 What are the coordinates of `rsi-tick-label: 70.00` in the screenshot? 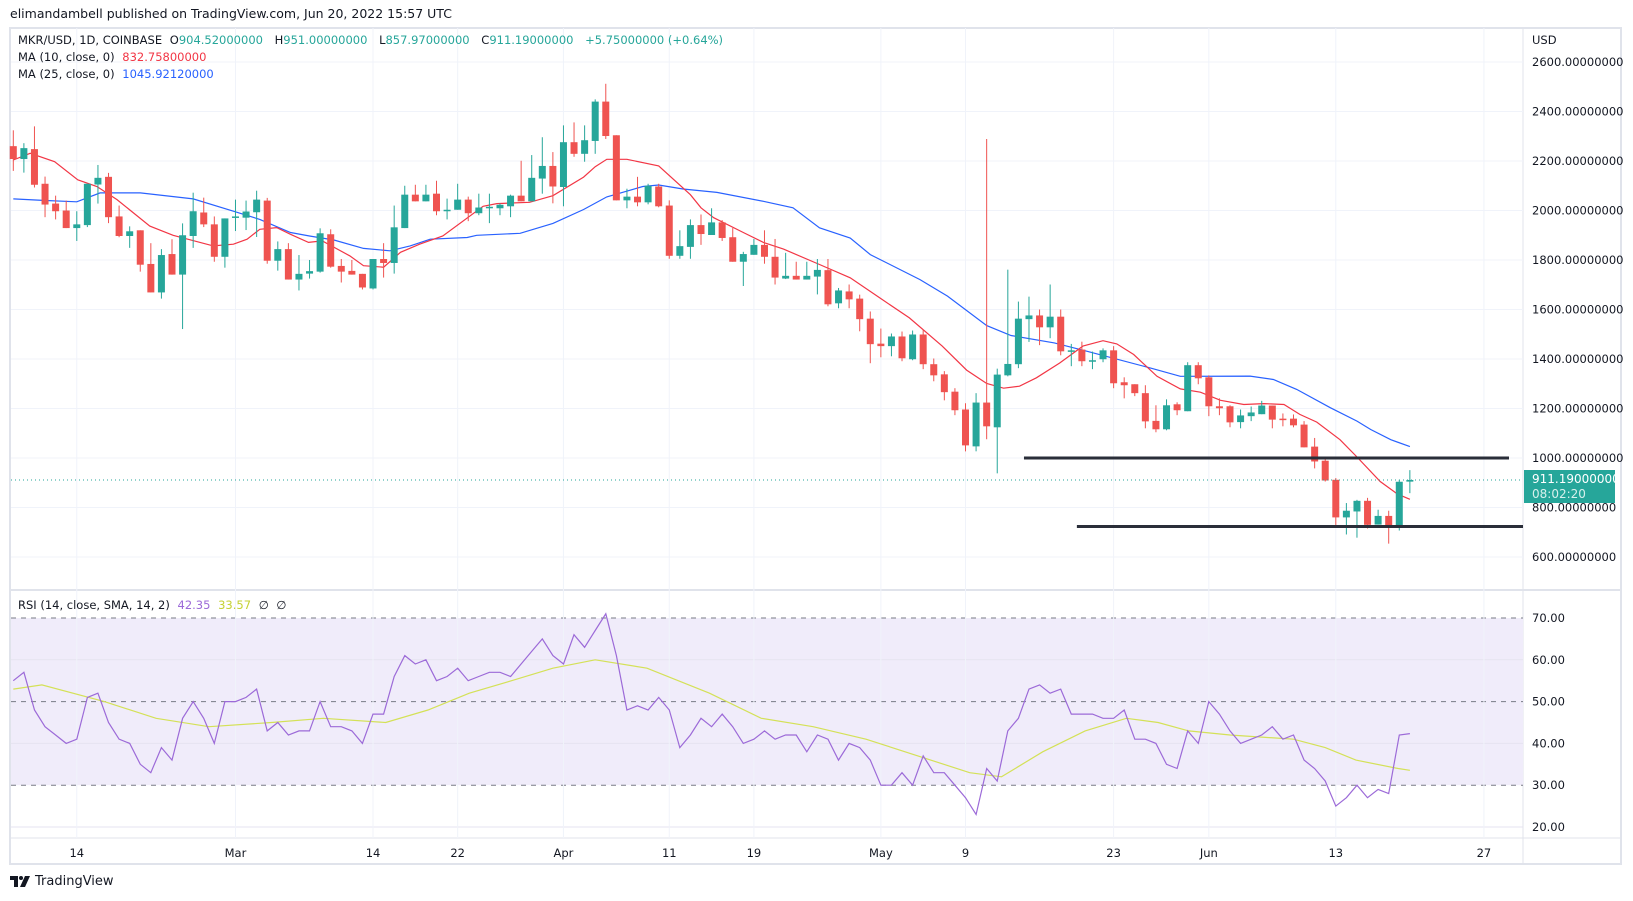 It's located at (1548, 618).